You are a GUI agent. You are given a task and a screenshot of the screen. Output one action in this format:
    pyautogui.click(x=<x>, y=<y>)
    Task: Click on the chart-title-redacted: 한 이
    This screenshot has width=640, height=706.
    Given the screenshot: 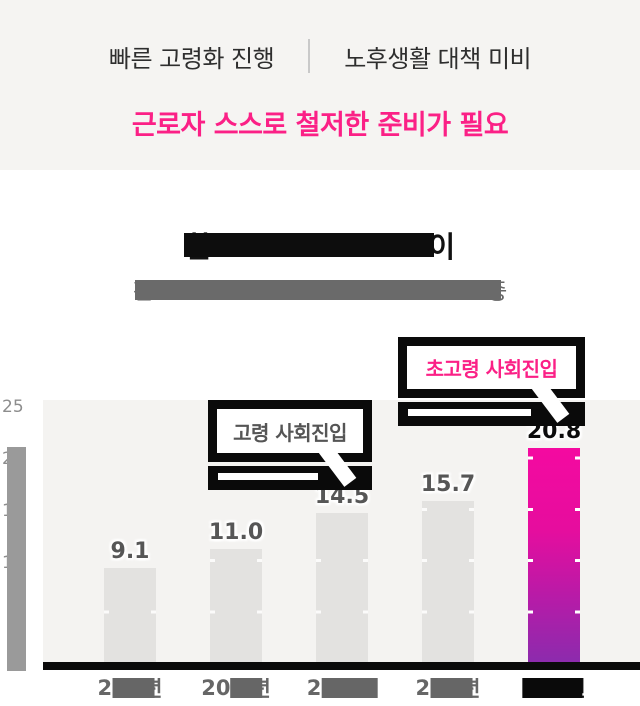 What is the action you would take?
    pyautogui.click(x=320, y=245)
    